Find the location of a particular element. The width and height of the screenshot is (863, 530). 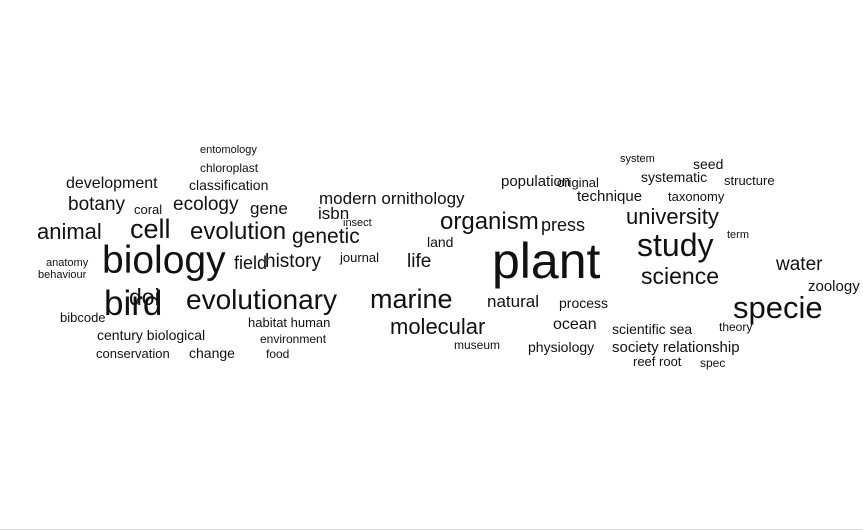

word: theory is located at coordinates (735, 327).